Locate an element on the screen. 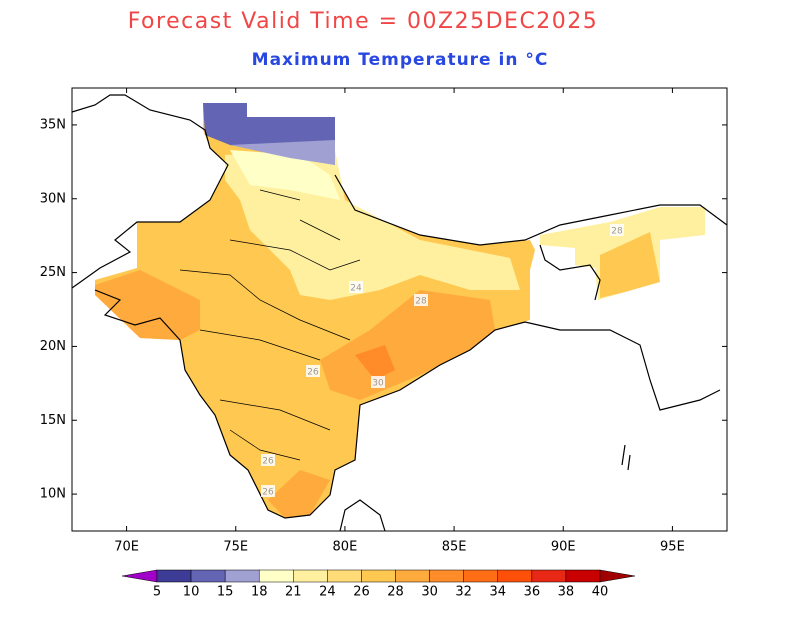 The image size is (800, 618). colorbar-label: 34 is located at coordinates (497, 592).